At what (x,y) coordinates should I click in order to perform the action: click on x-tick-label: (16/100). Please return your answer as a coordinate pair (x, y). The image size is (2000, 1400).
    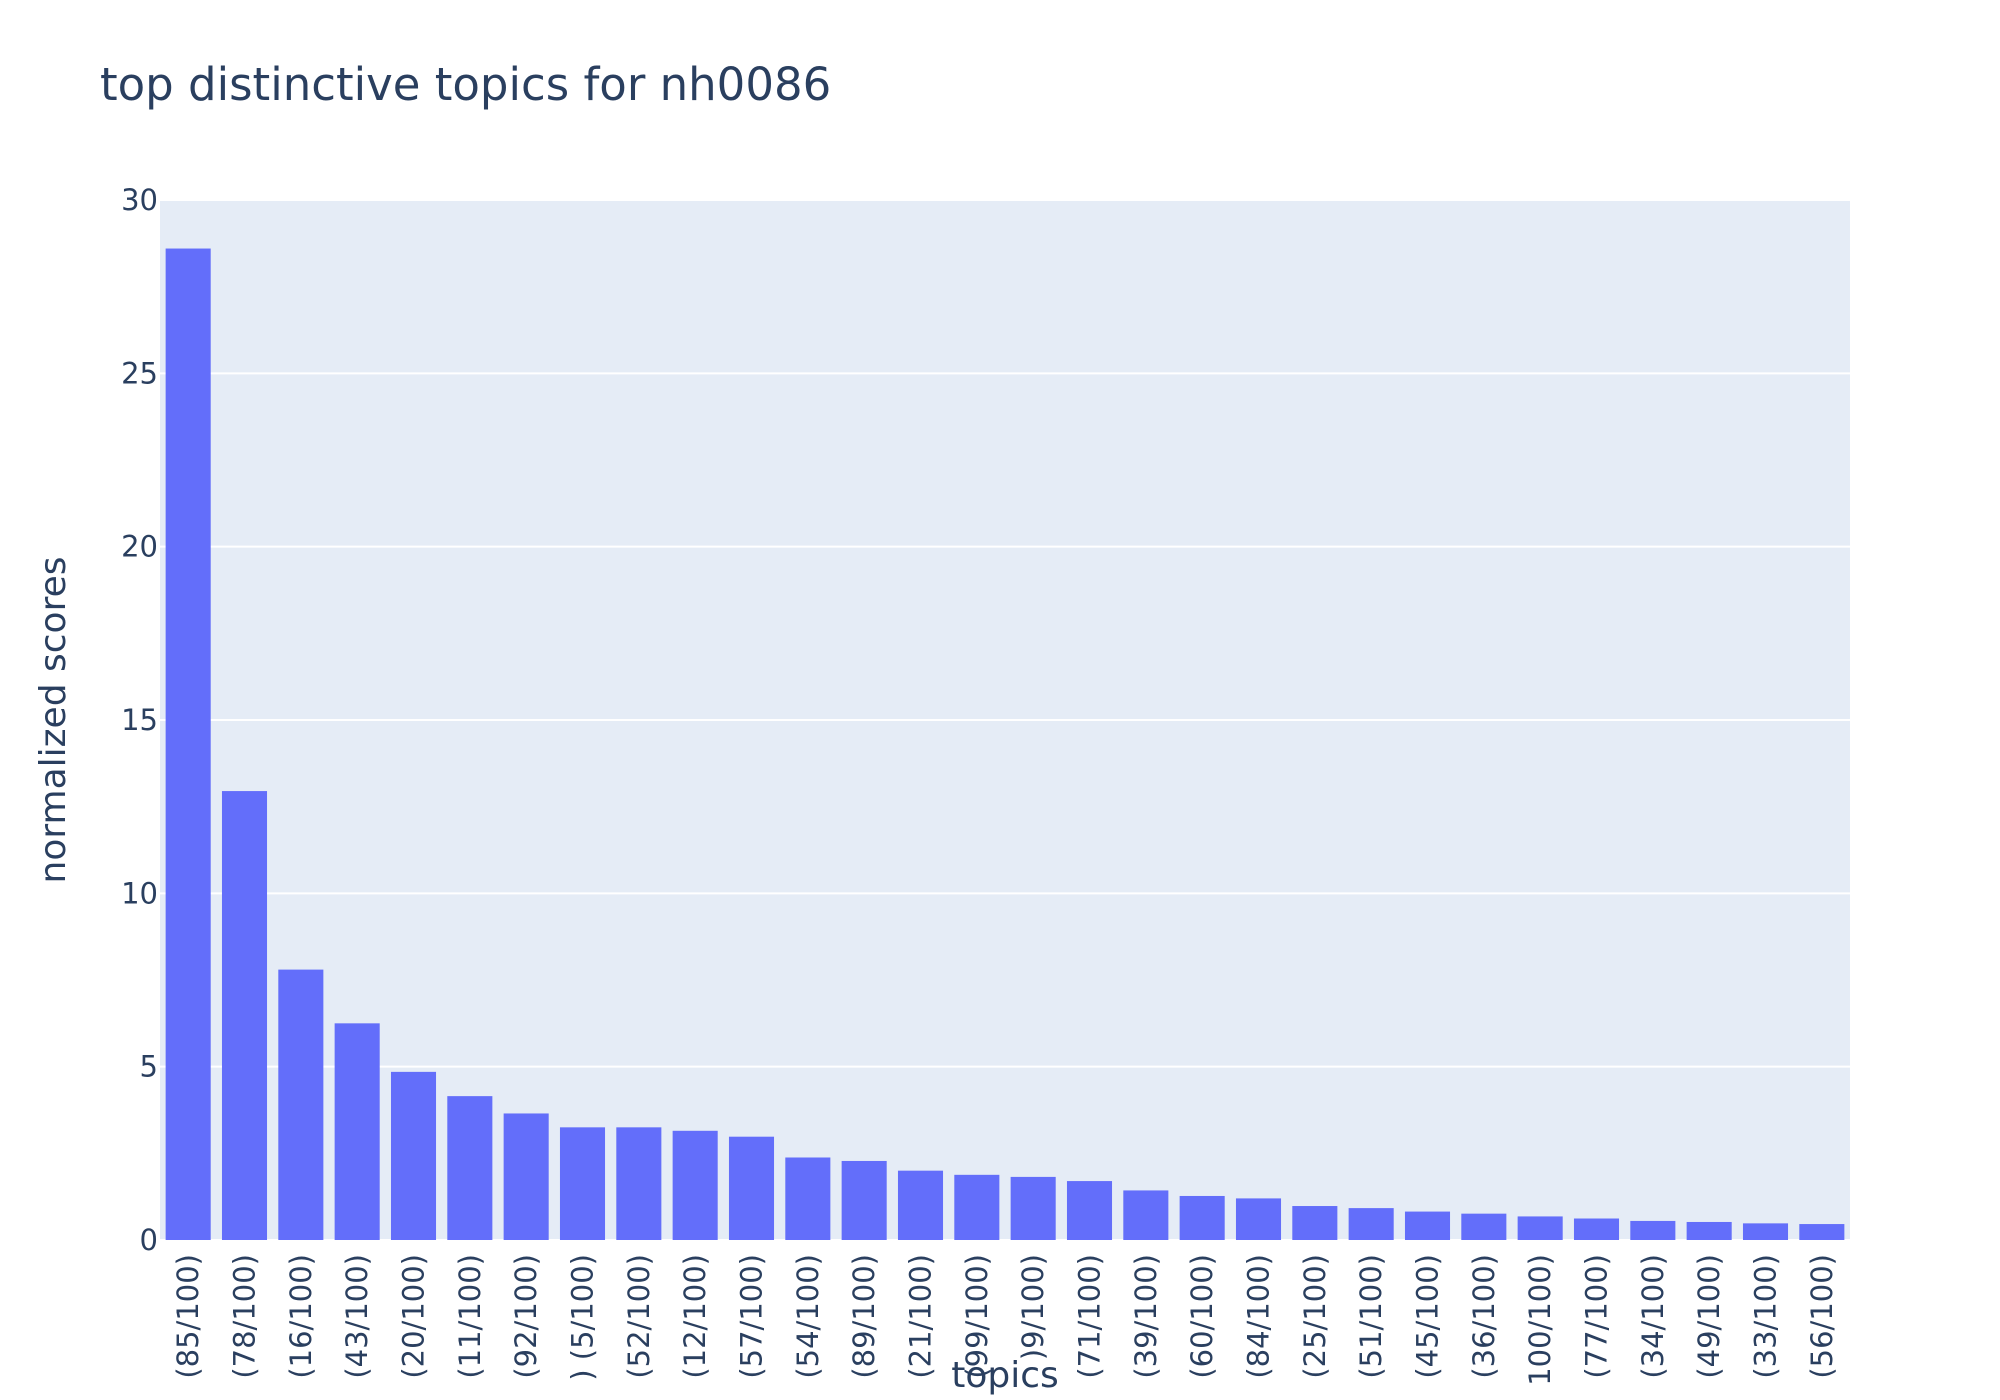
    Looking at the image, I should click on (301, 1316).